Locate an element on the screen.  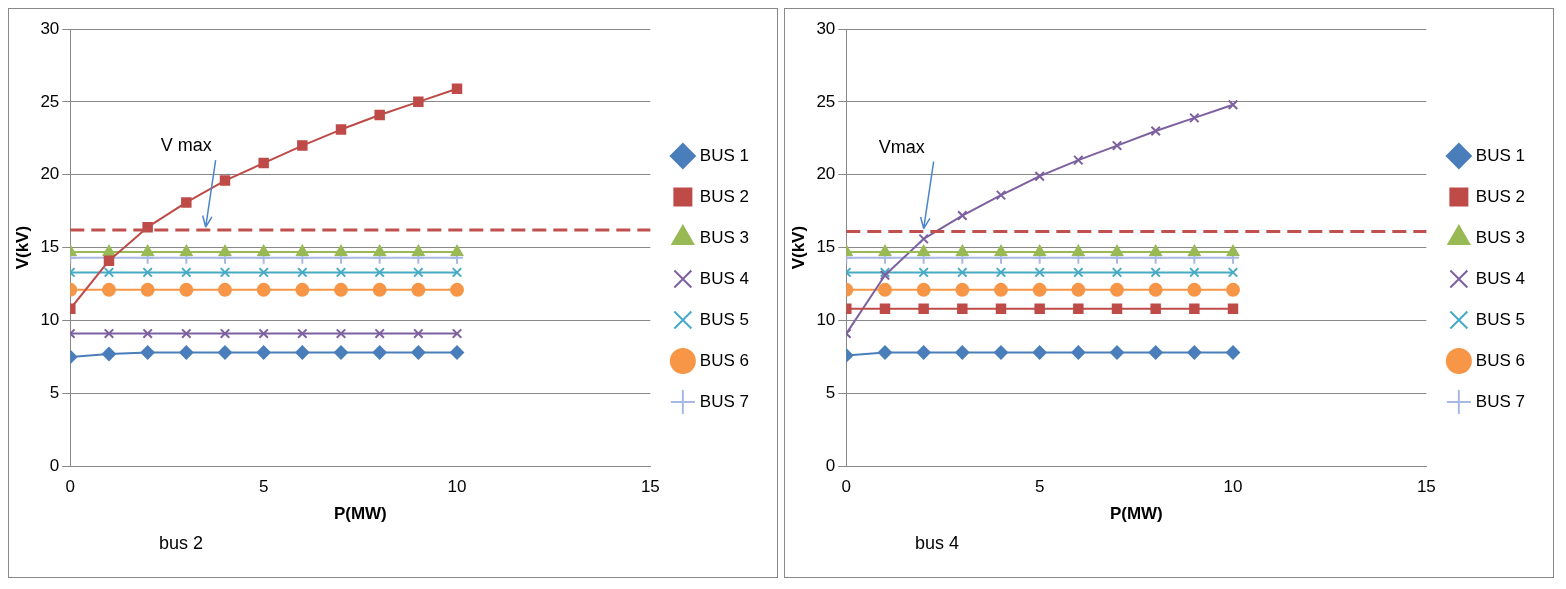
text: bus 4 is located at coordinates (938, 543).